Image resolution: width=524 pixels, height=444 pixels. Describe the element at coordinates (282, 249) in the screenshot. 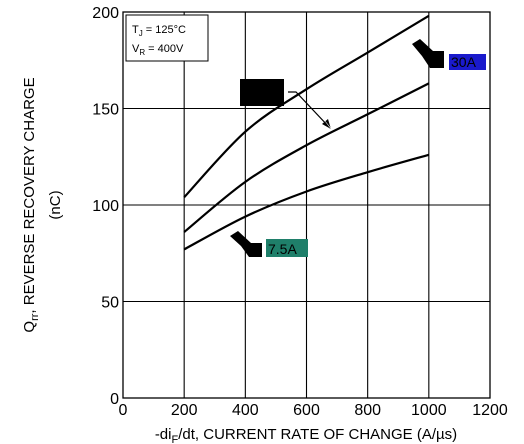

I see `series-7-5a-label: 7.5A` at that location.